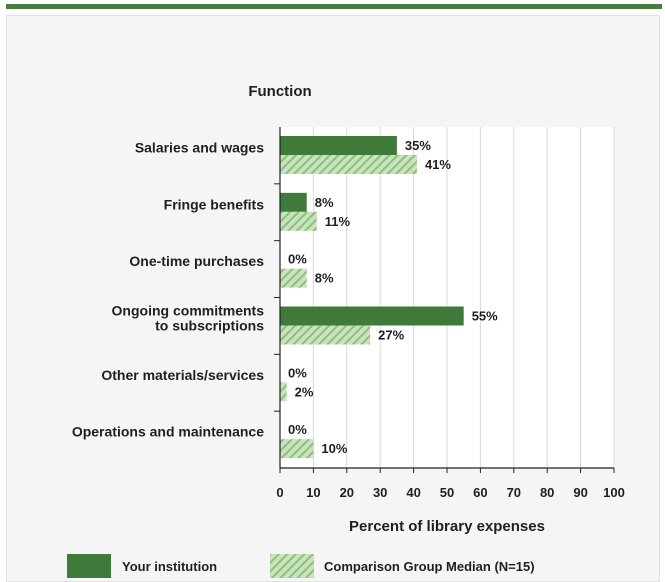 The image size is (665, 582). I want to click on x-tick-label: 60, so click(480, 492).